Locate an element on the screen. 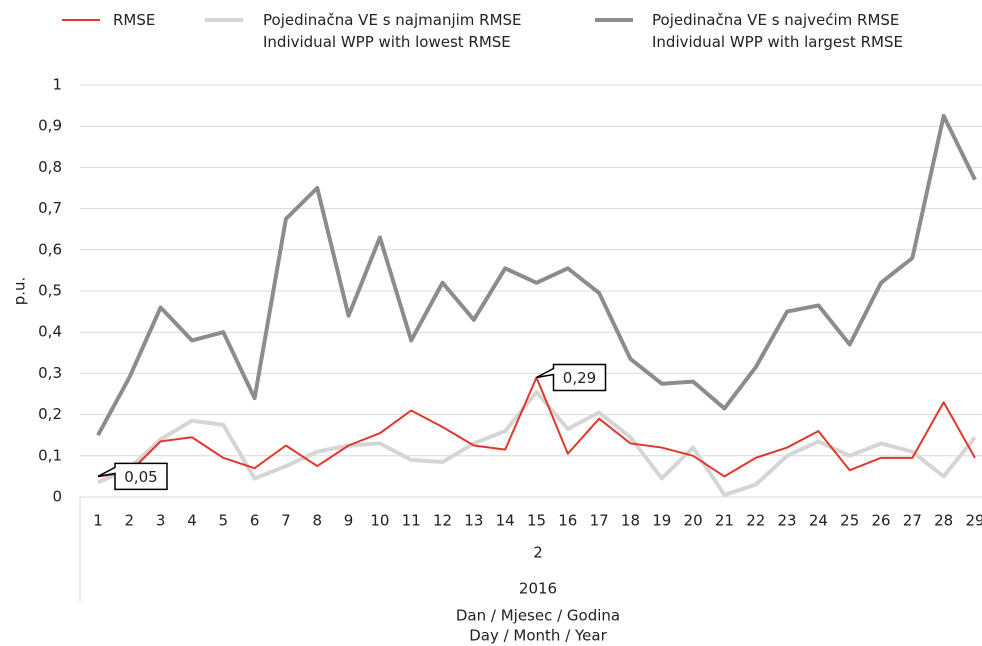  x-tick-label: 11 is located at coordinates (411, 521).